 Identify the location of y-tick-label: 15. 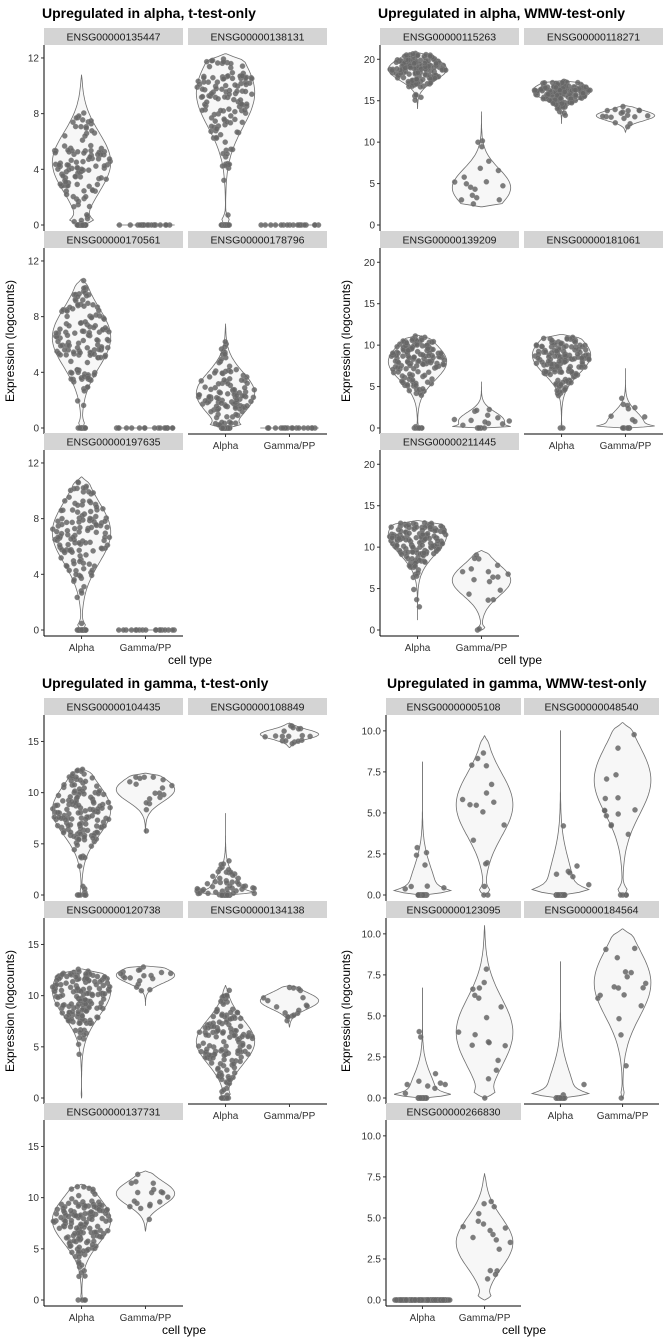
(34, 742).